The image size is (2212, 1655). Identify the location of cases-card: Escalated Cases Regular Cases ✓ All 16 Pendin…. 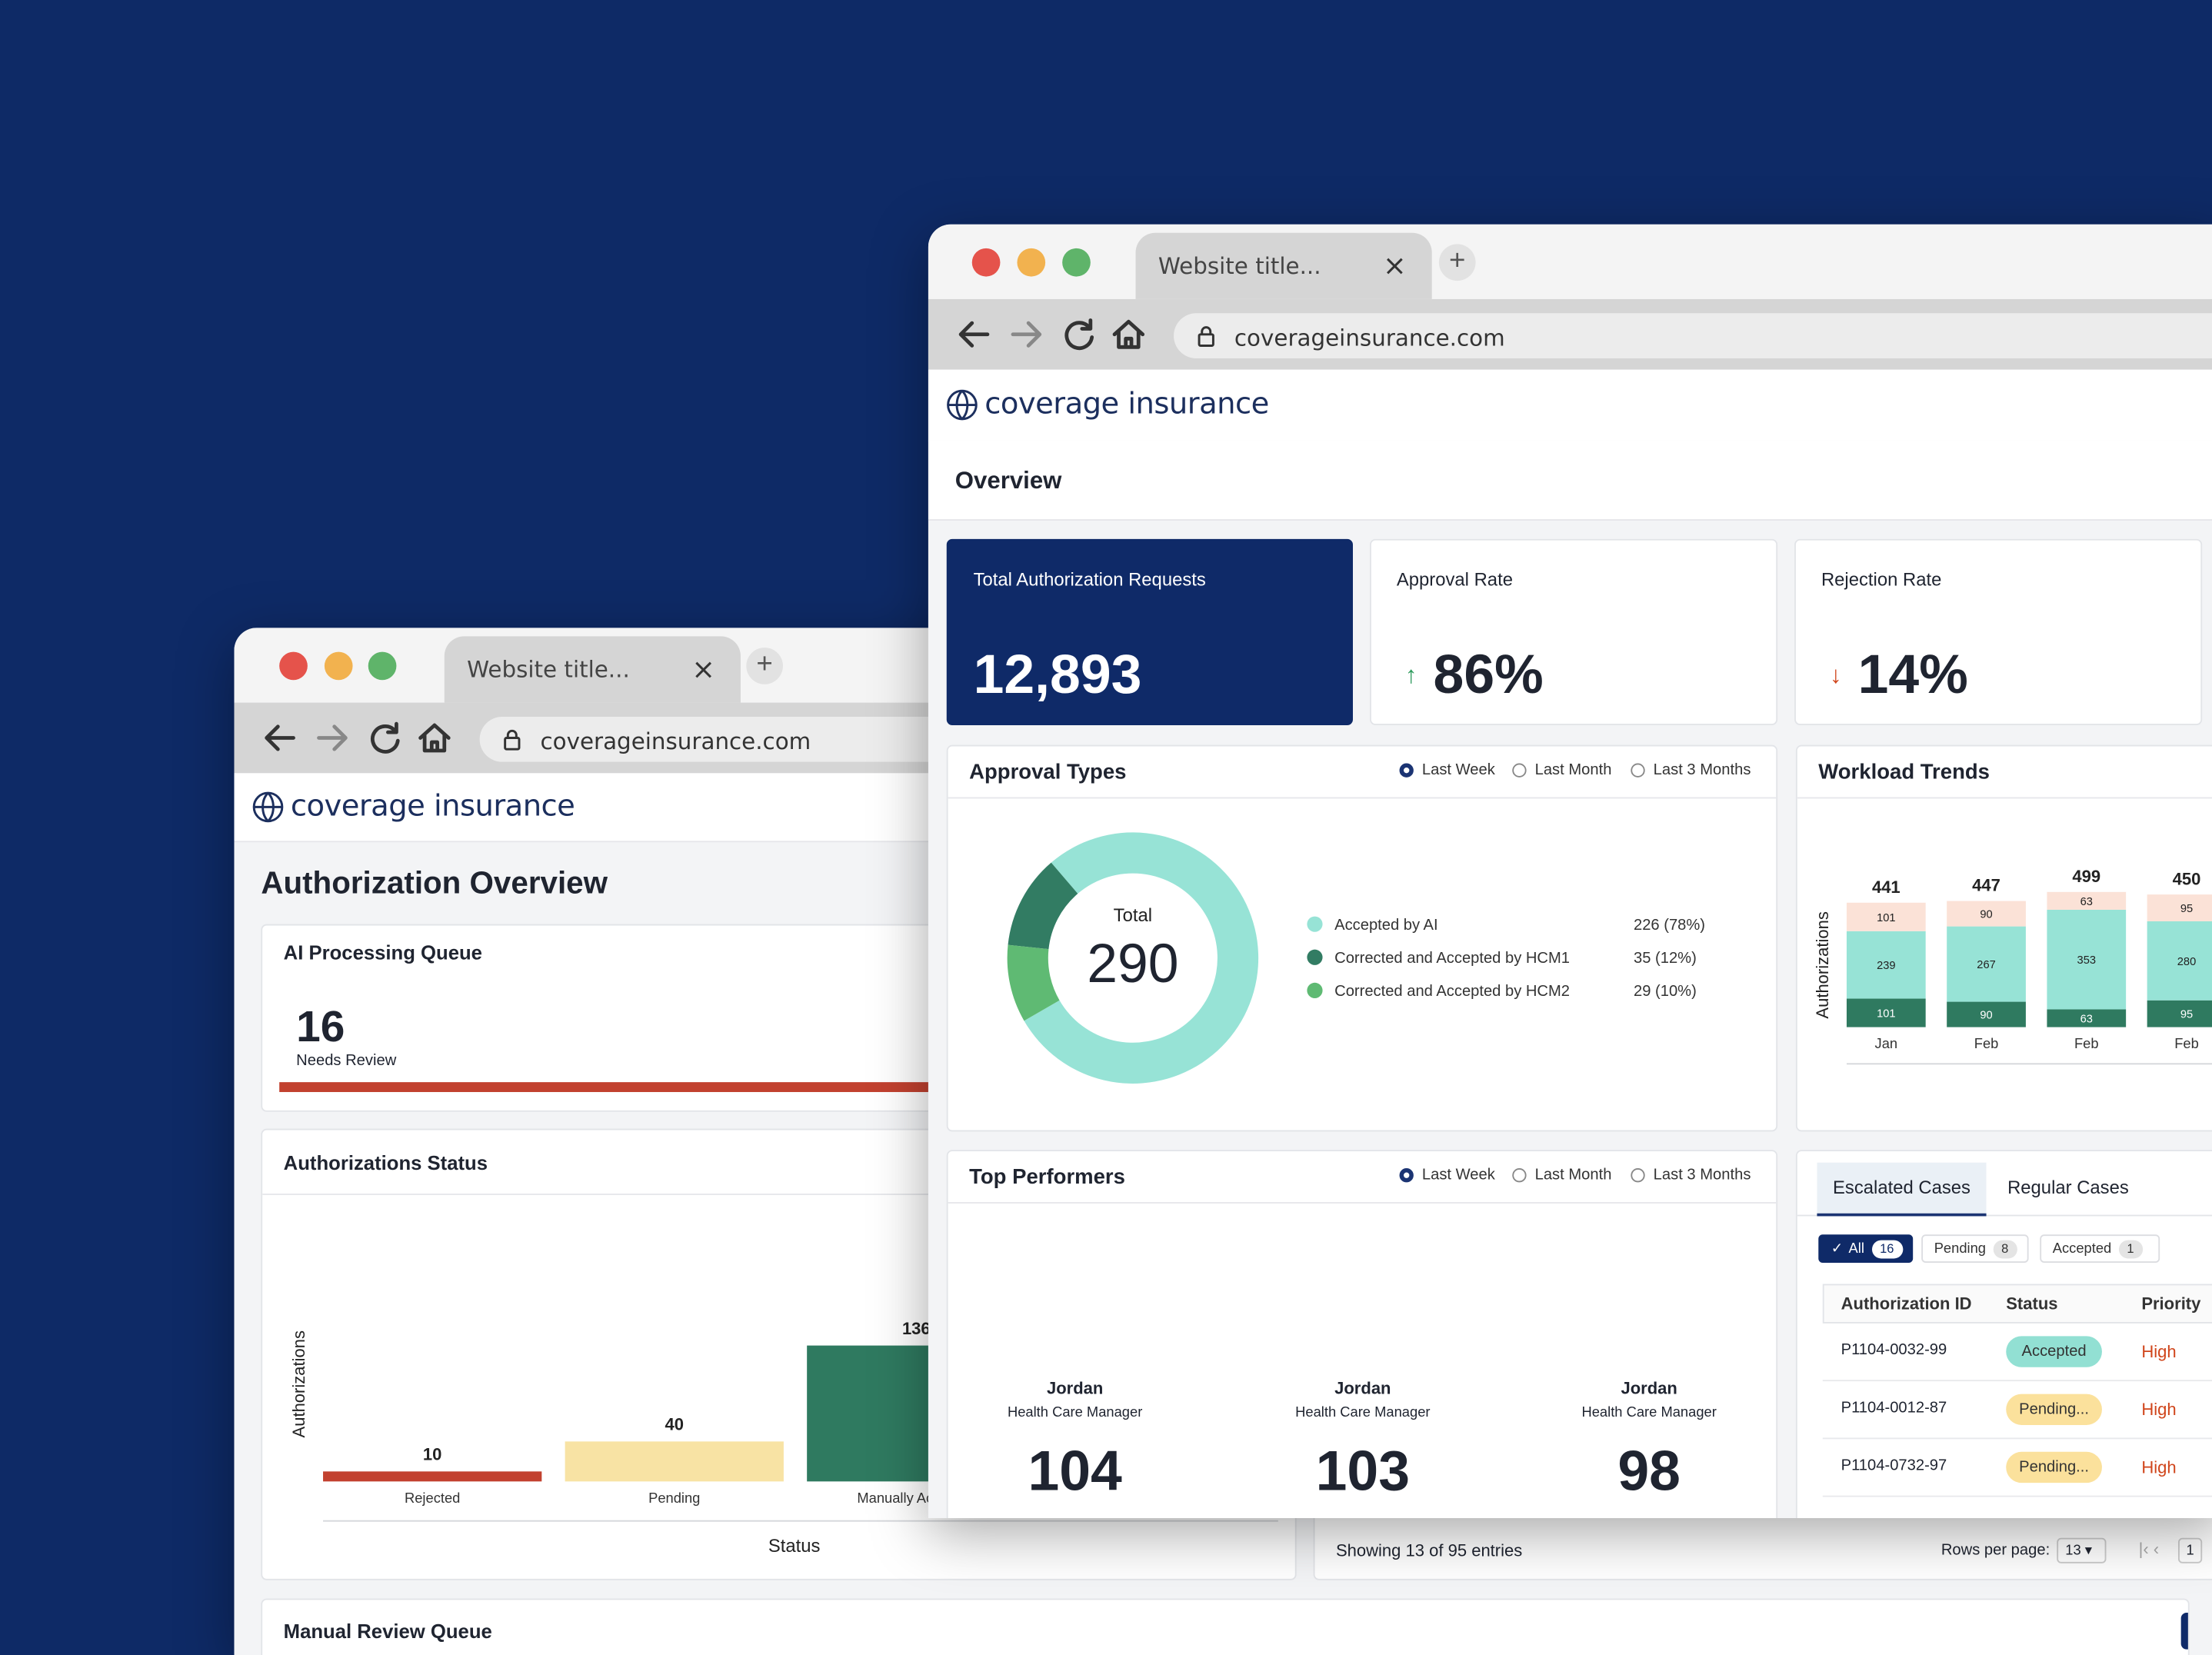
(2004, 1334).